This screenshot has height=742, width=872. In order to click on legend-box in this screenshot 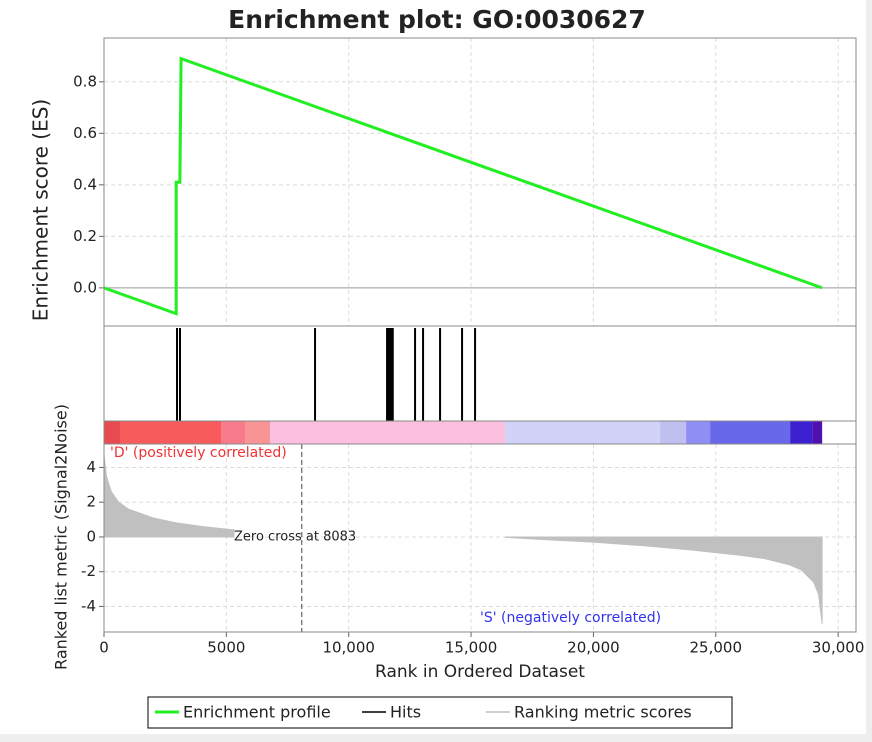, I will do `click(440, 712)`.